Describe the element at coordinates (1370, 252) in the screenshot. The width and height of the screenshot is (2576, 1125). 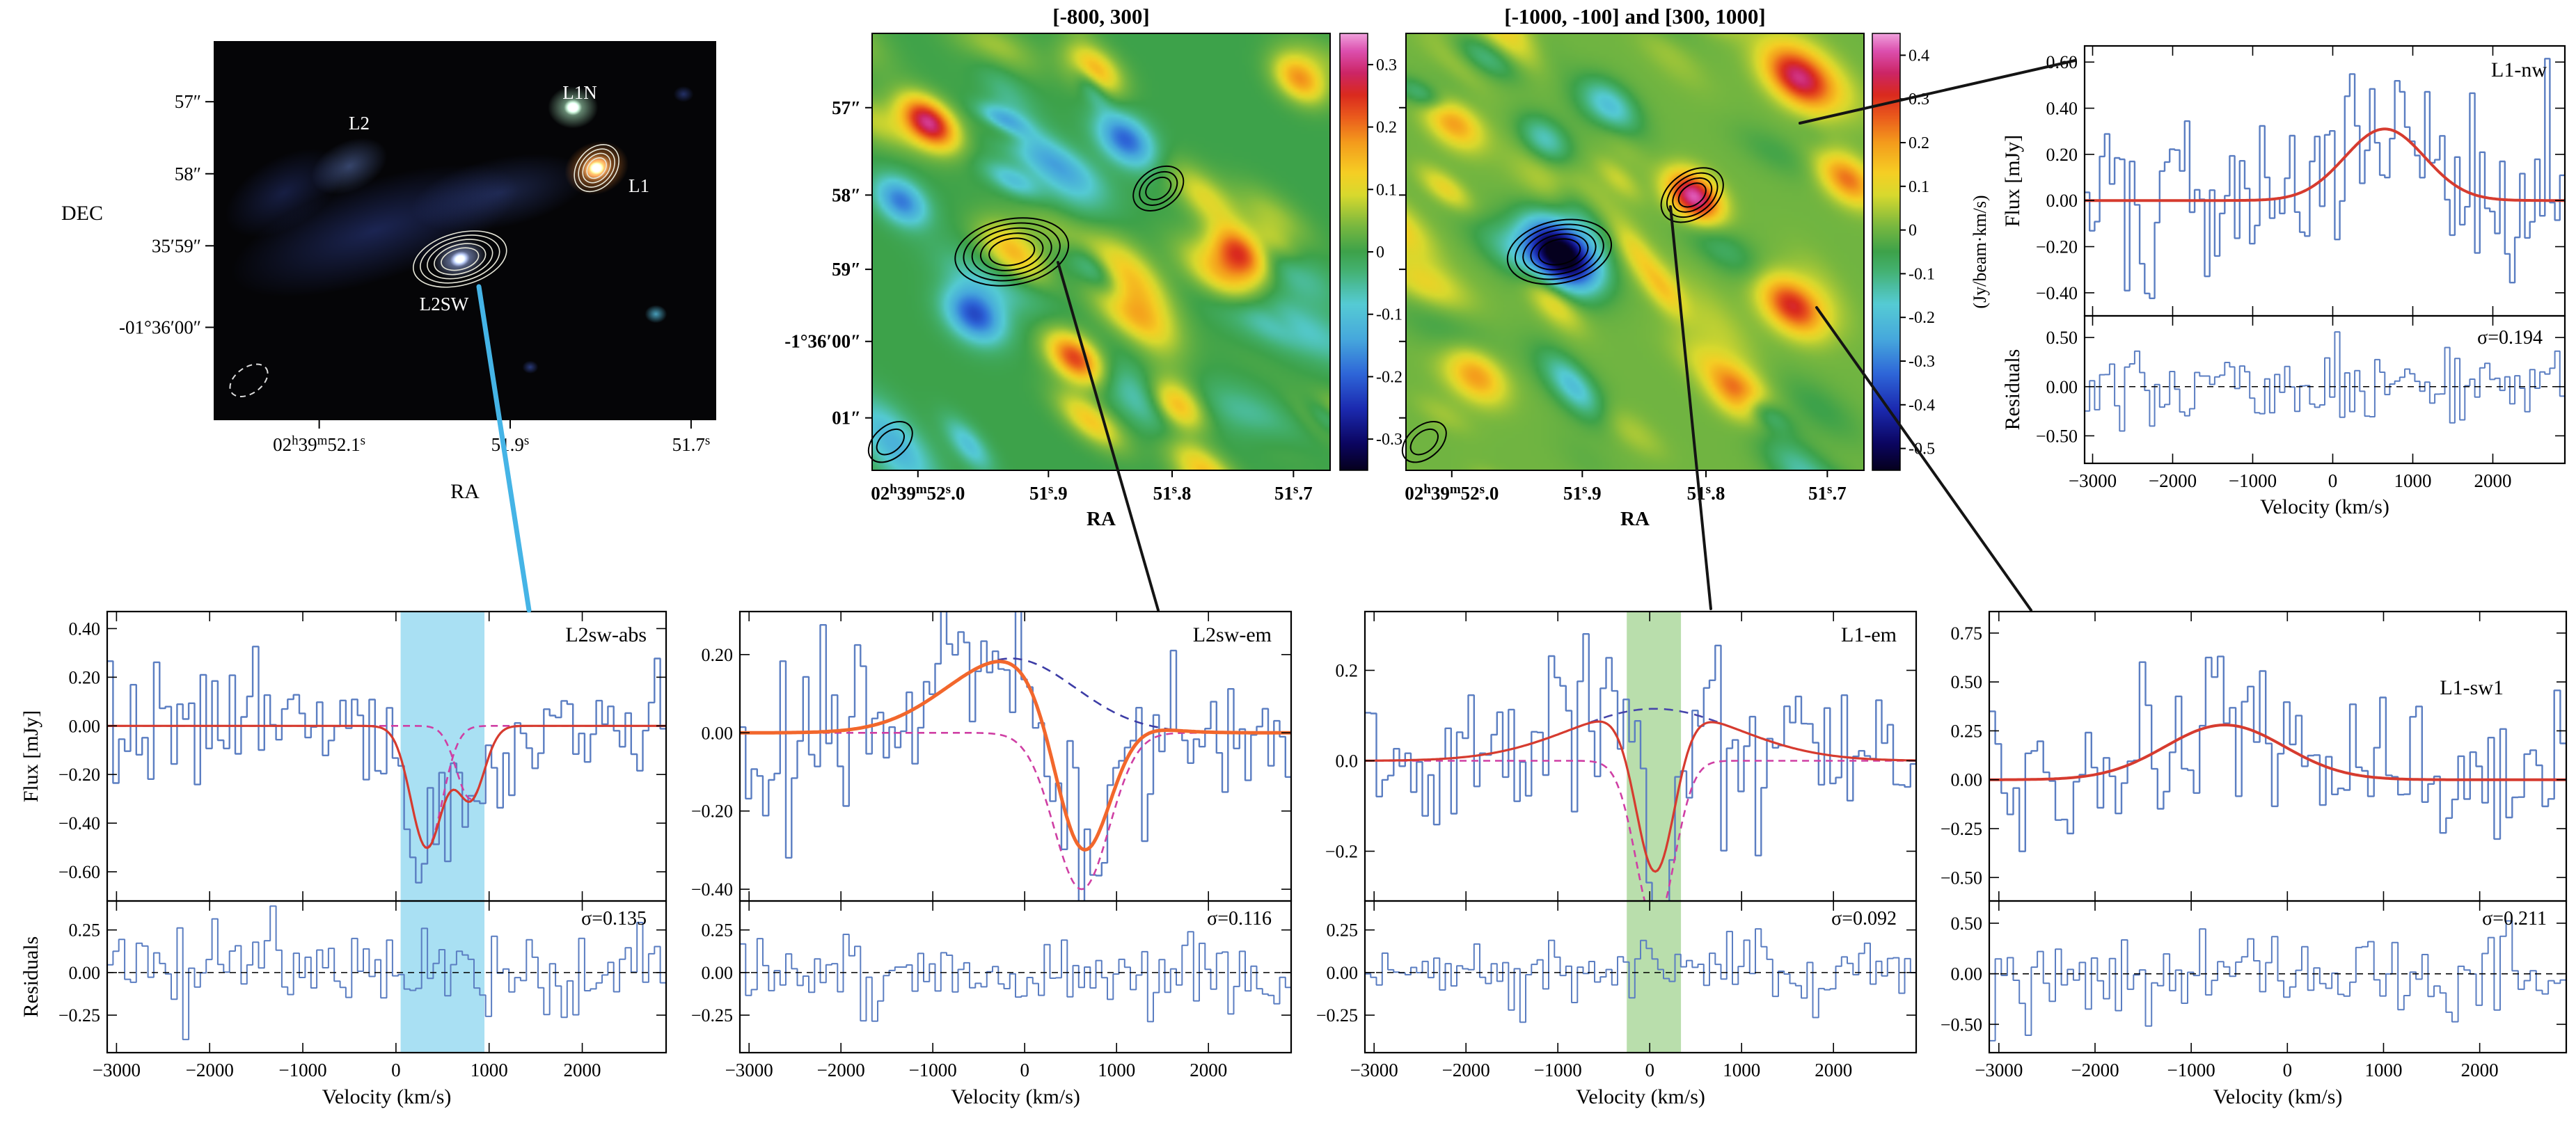
I see `map1-colorbar-ticks: 0.3 0.2 0.1 0 -0.1 -0.2 -0.3` at that location.